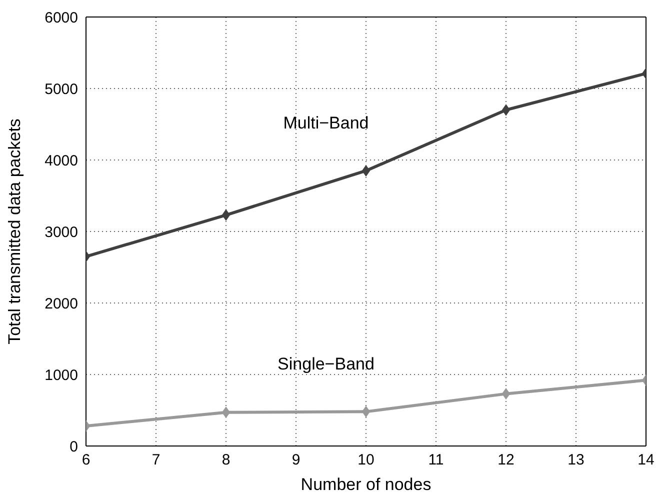 This screenshot has height=496, width=668. Describe the element at coordinates (61, 161) in the screenshot. I see `y-tick-label: 4000` at that location.